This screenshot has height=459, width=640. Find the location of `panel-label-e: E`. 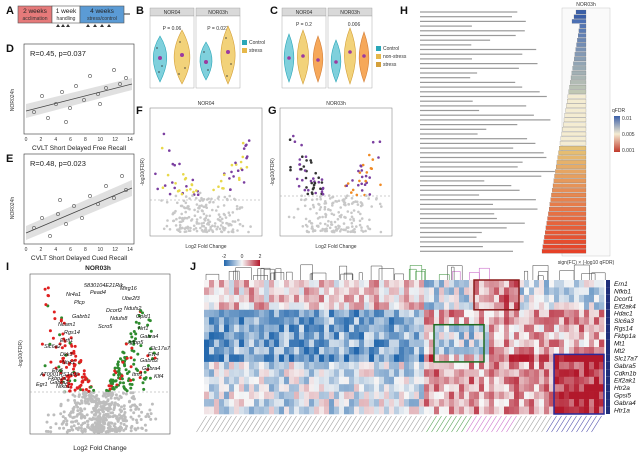

panel-label-e: E is located at coordinates (9, 159).